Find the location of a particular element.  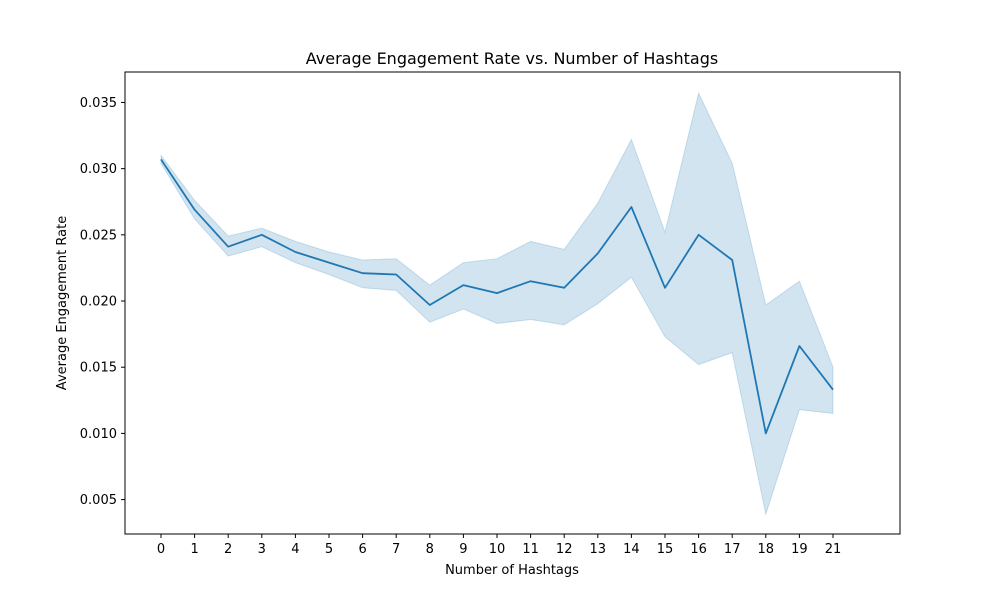

y-tick-label: 0.035 is located at coordinates (98, 103).